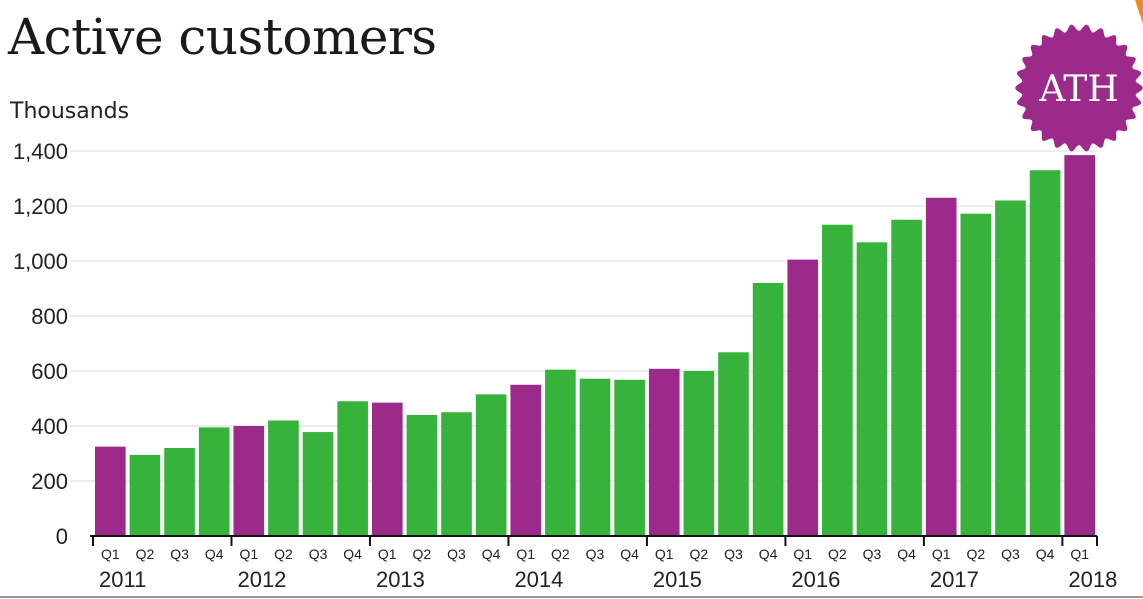  I want to click on ath-badge, so click(1079, 88).